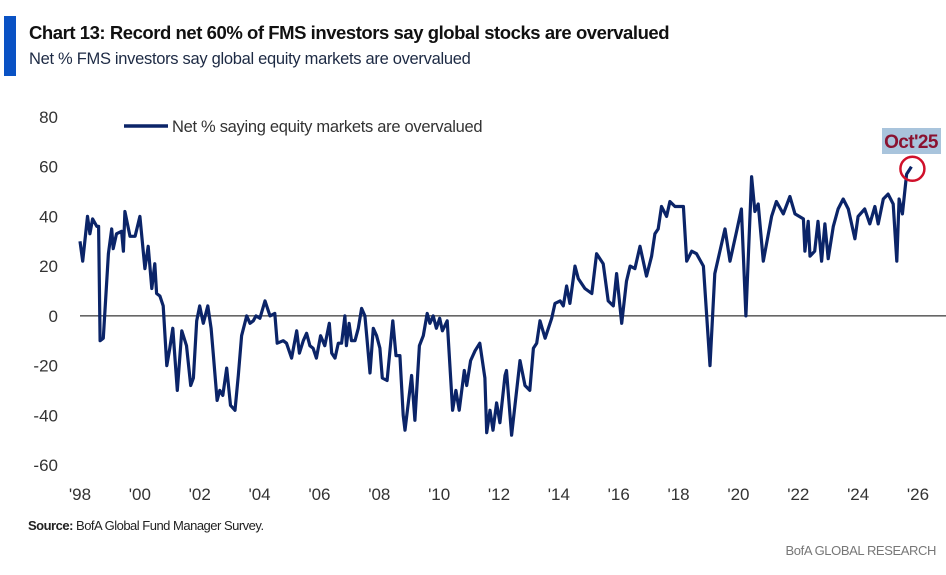 Image resolution: width=946 pixels, height=575 pixels. What do you see at coordinates (45, 465) in the screenshot?
I see `y-tick-label: -60` at bounding box center [45, 465].